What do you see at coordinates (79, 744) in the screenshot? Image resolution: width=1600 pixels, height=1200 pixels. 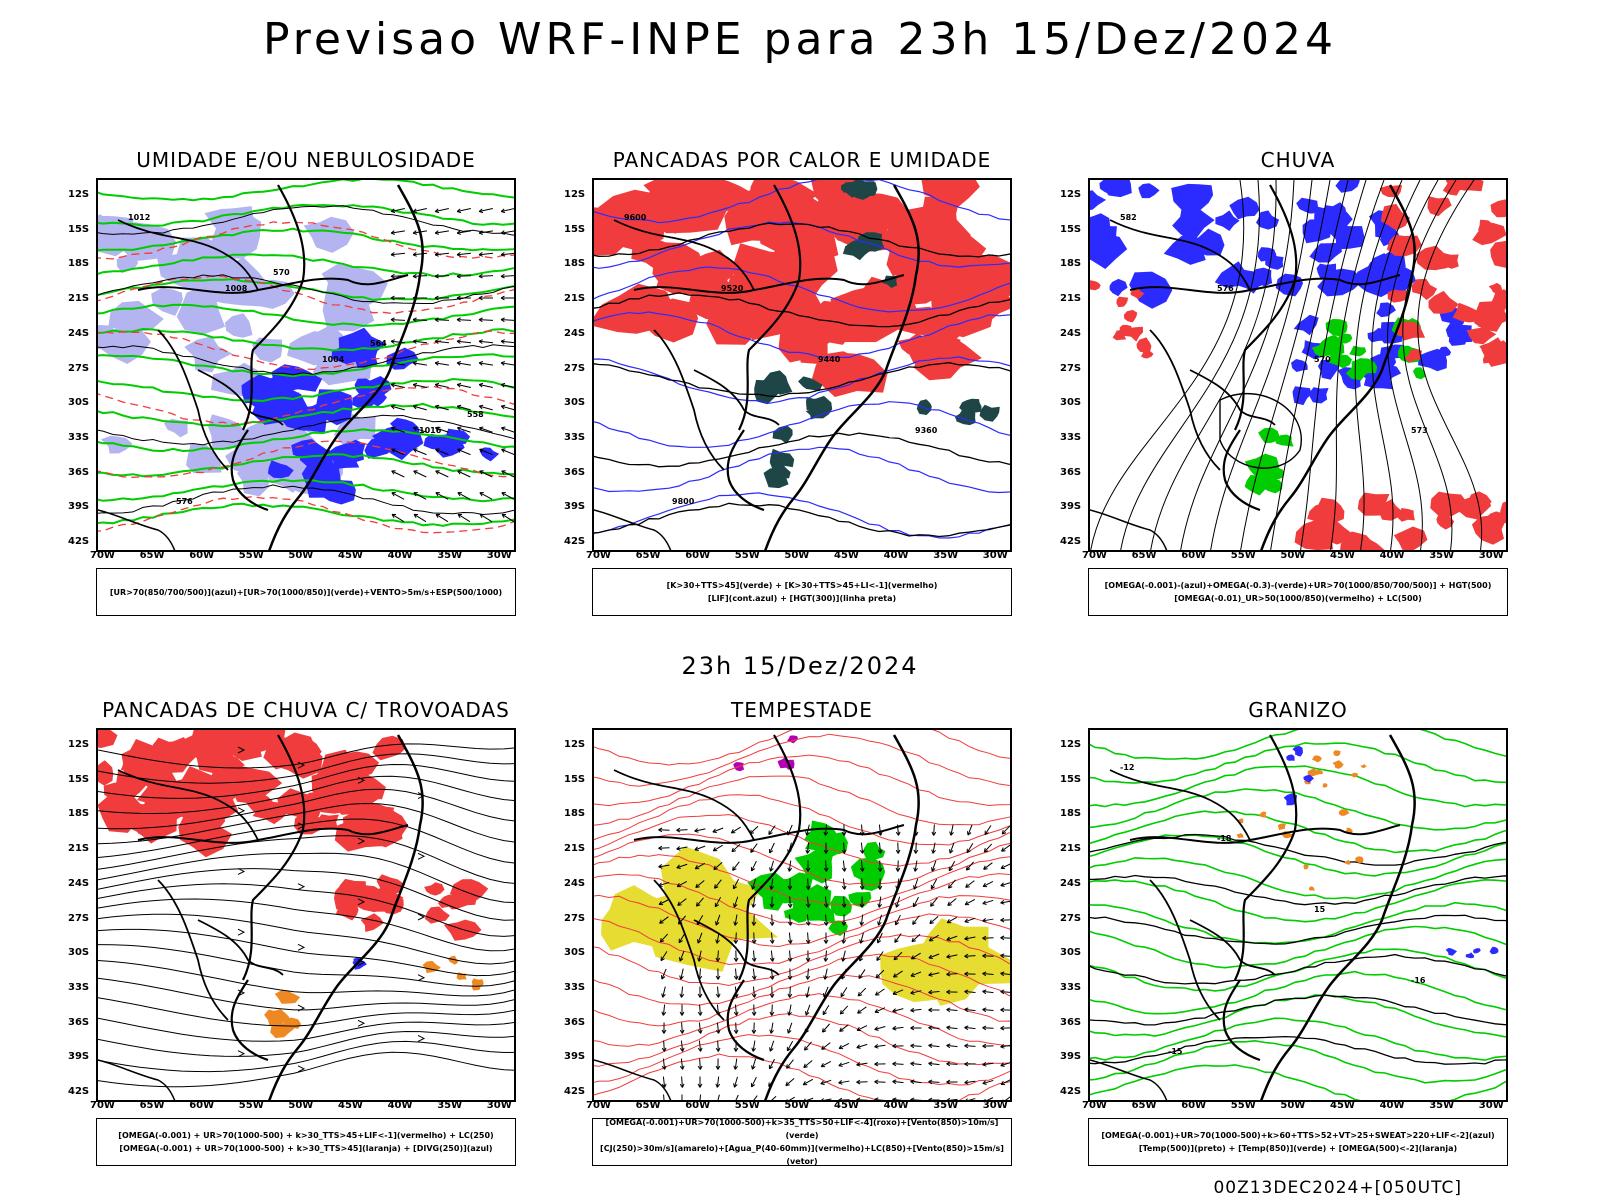 I see `latitude-tick-label: 12S` at bounding box center [79, 744].